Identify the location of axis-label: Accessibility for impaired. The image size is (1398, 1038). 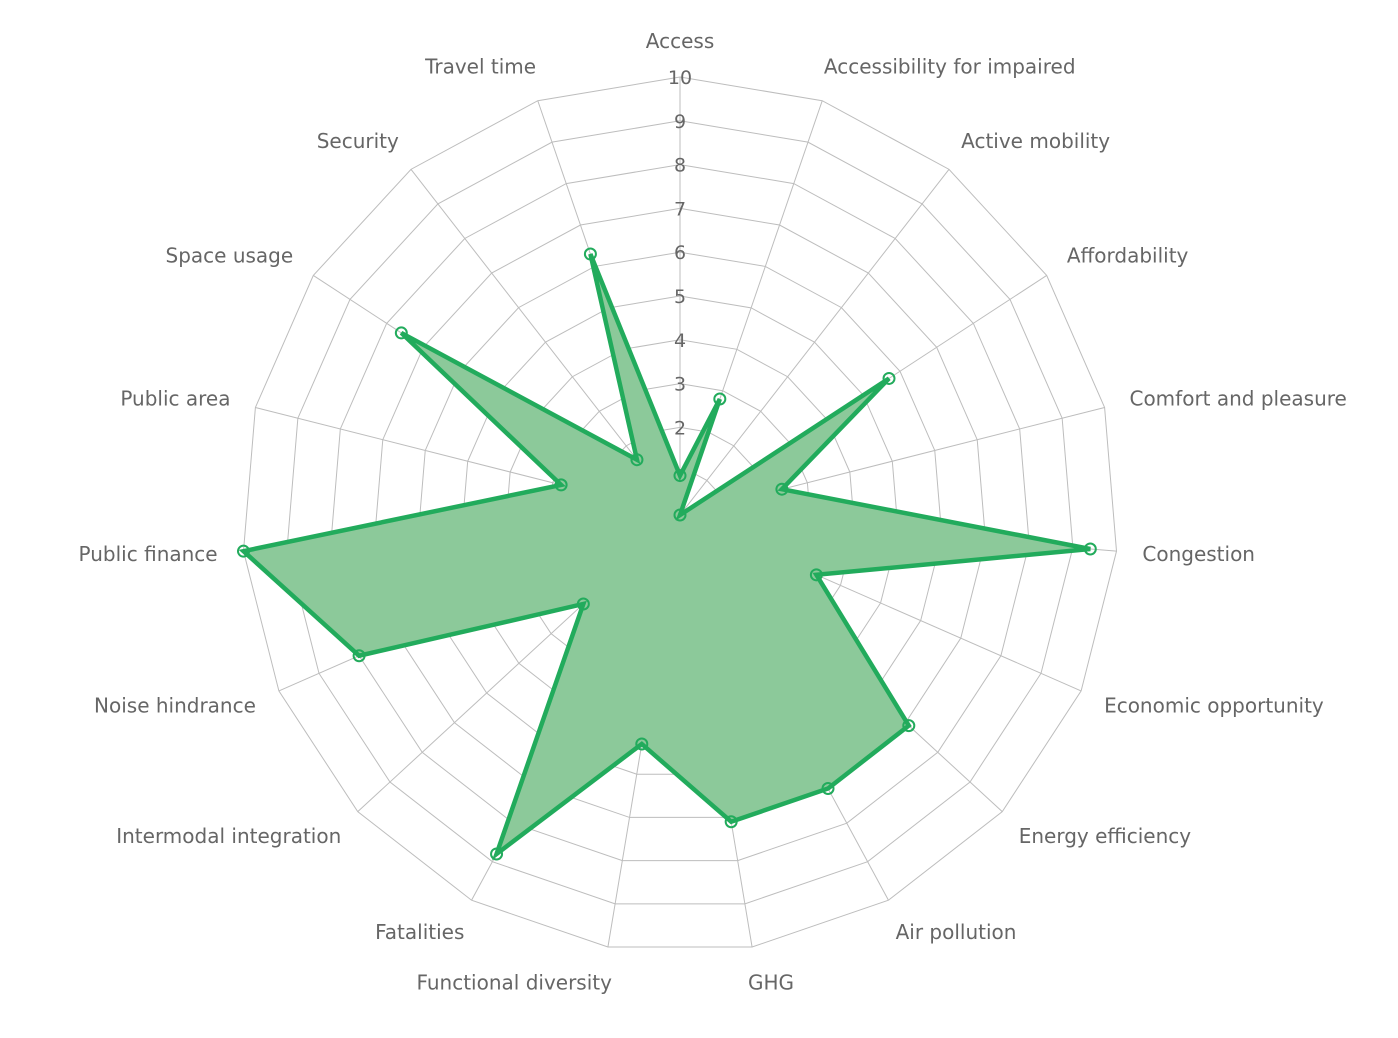
(950, 67).